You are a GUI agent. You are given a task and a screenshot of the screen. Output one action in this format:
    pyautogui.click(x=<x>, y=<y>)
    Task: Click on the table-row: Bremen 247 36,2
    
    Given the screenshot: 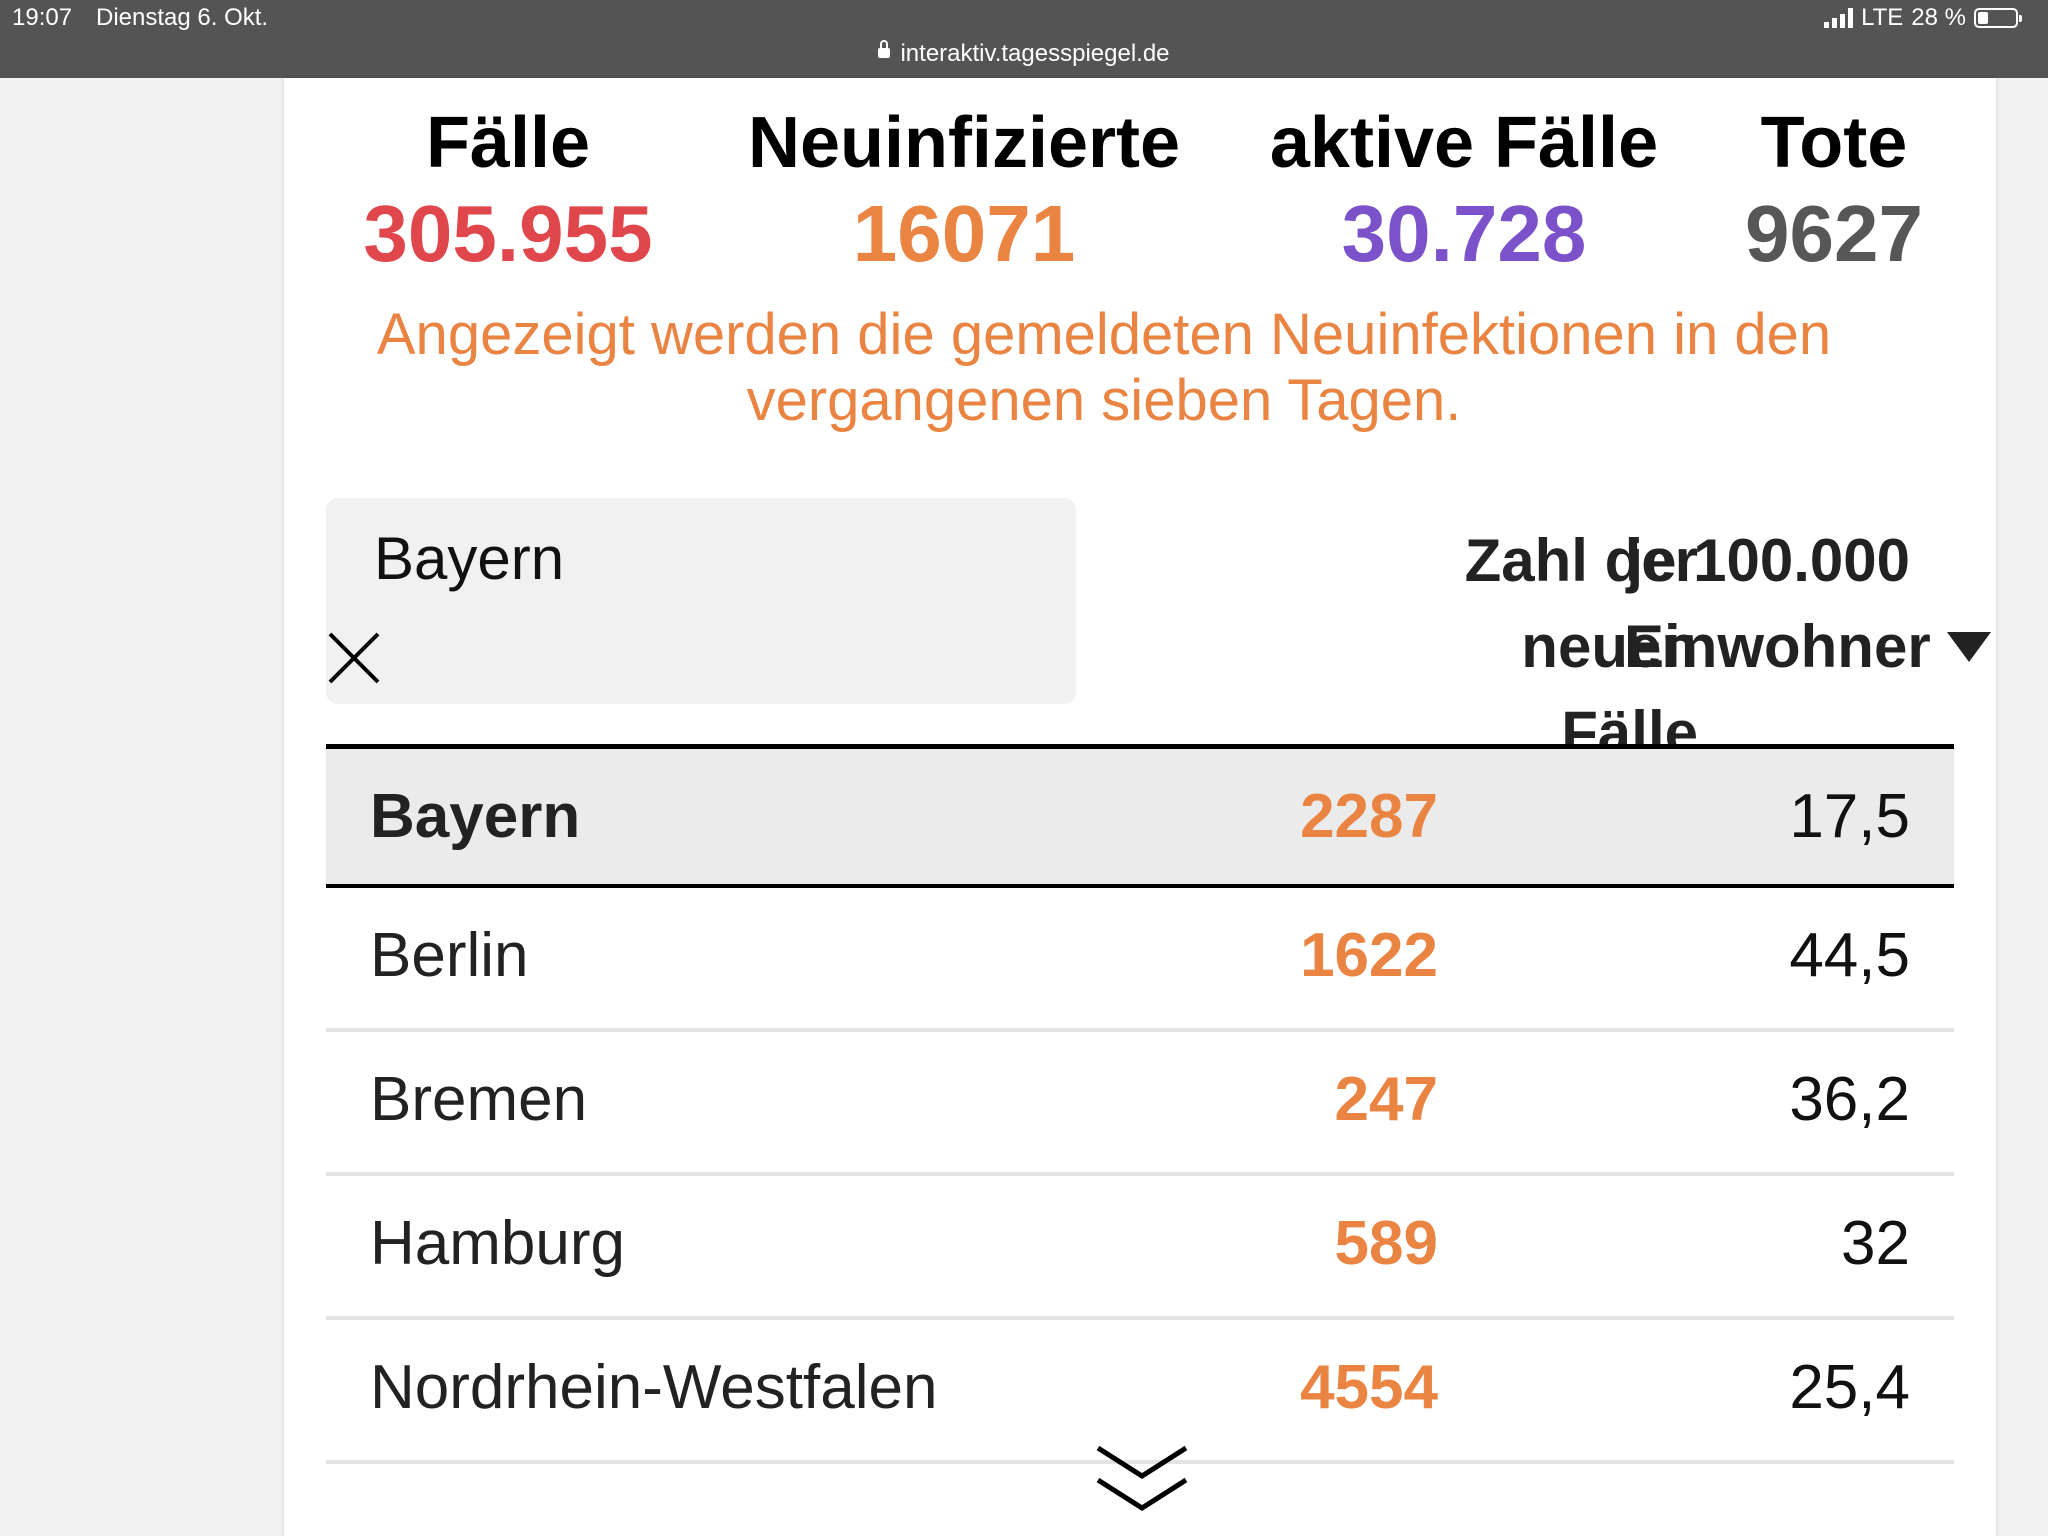 What is the action you would take?
    pyautogui.click(x=1140, y=1104)
    